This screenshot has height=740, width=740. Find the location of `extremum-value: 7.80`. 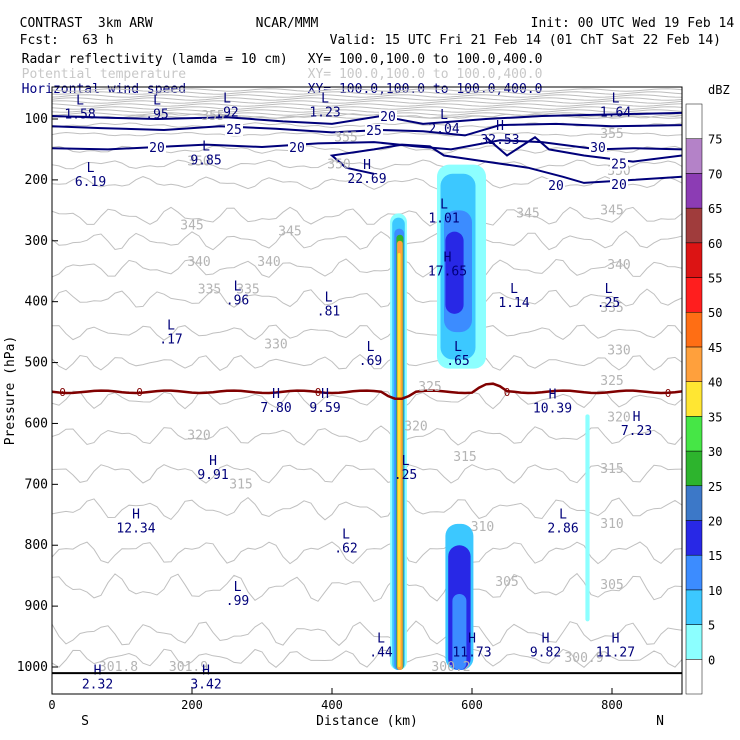

extremum-value: 7.80 is located at coordinates (275, 408).